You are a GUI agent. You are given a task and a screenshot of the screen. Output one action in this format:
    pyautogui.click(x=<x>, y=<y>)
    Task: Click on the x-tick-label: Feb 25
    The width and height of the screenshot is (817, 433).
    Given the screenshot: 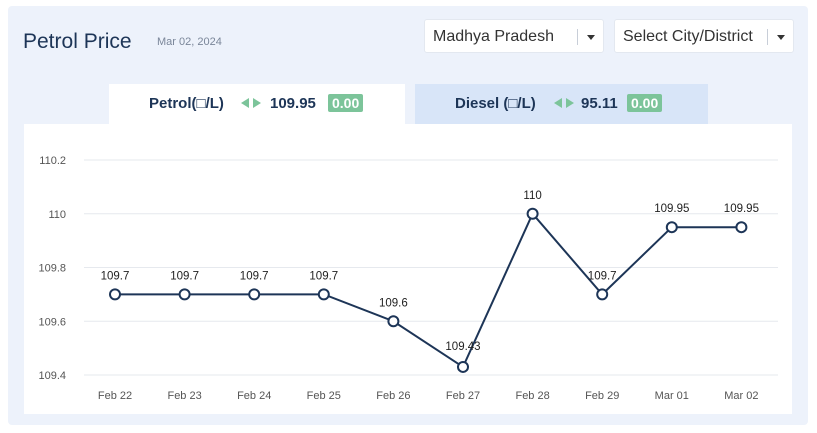 What is the action you would take?
    pyautogui.click(x=324, y=396)
    